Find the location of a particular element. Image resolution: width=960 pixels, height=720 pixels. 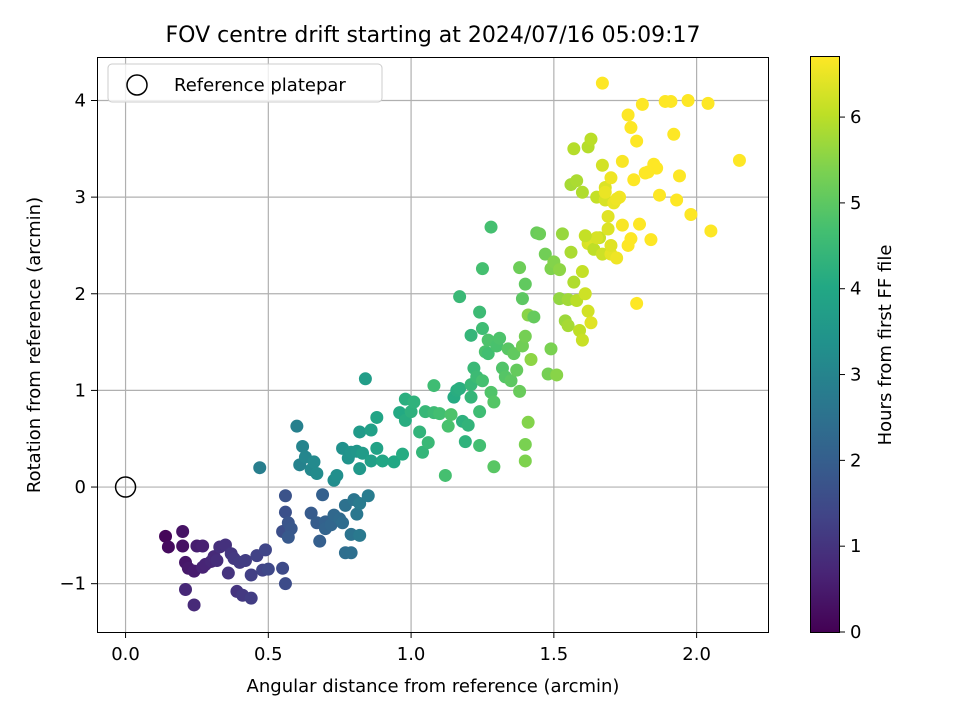

y-tick-label: 0 is located at coordinates (80, 487).